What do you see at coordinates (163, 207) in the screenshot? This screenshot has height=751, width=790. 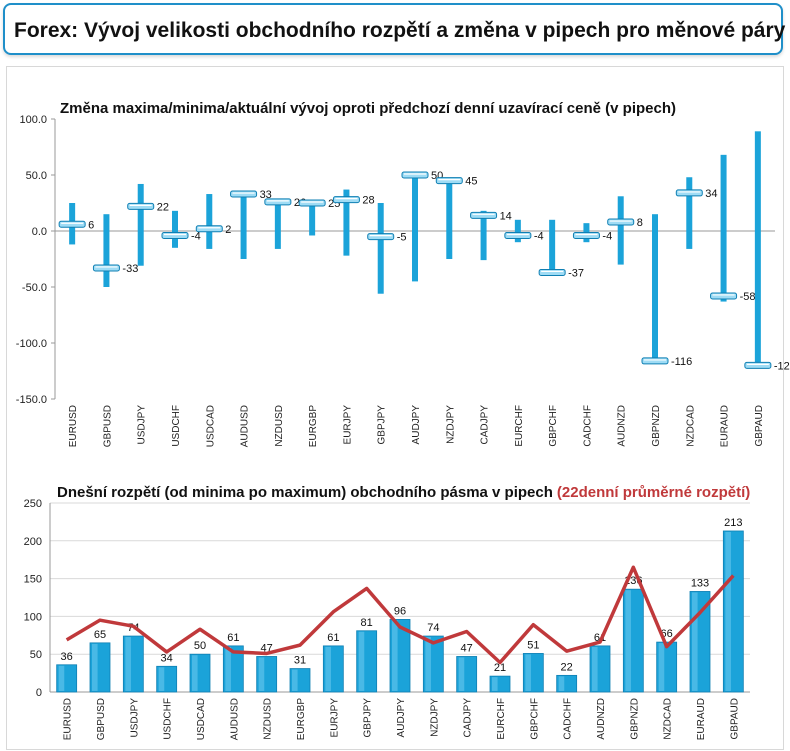 I see `current-value-label: 22` at bounding box center [163, 207].